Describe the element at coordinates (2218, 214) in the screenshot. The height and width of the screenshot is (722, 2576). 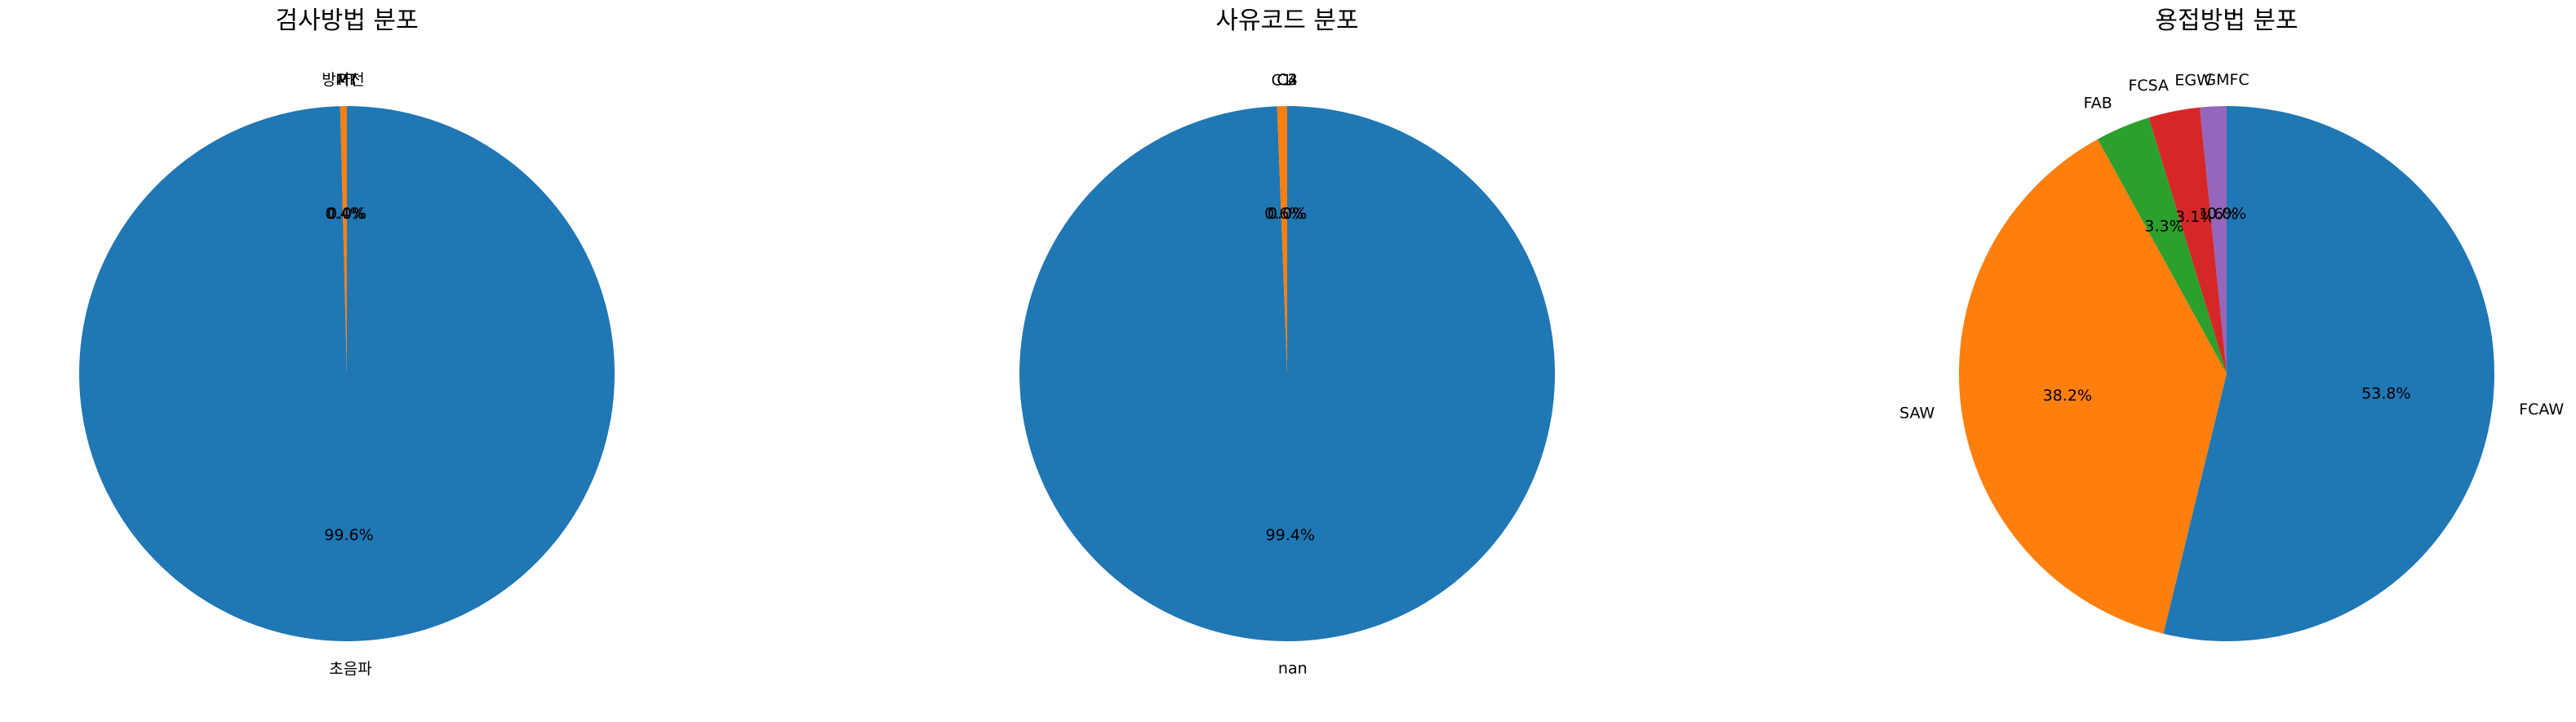
I see `slice-percent-label: 1.6%` at that location.